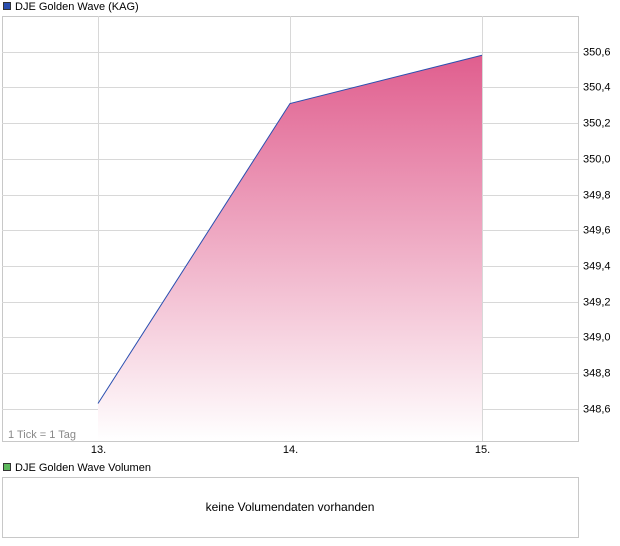 This screenshot has width=620, height=546. Describe the element at coordinates (597, 52) in the screenshot. I see `y-tick-label: 350,6` at that location.